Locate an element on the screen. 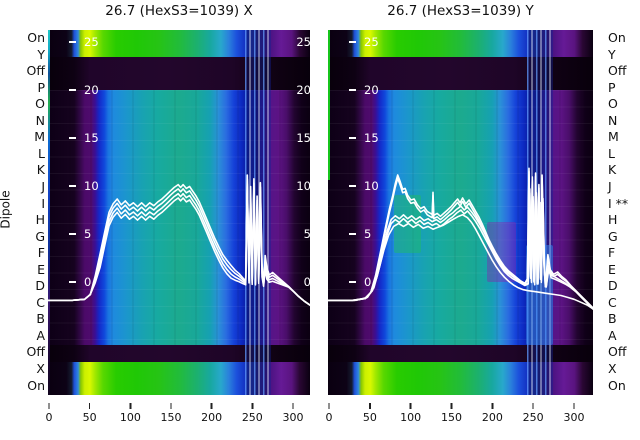 This screenshot has width=640, height=440. profile-curves-x is located at coordinates (179, 240).